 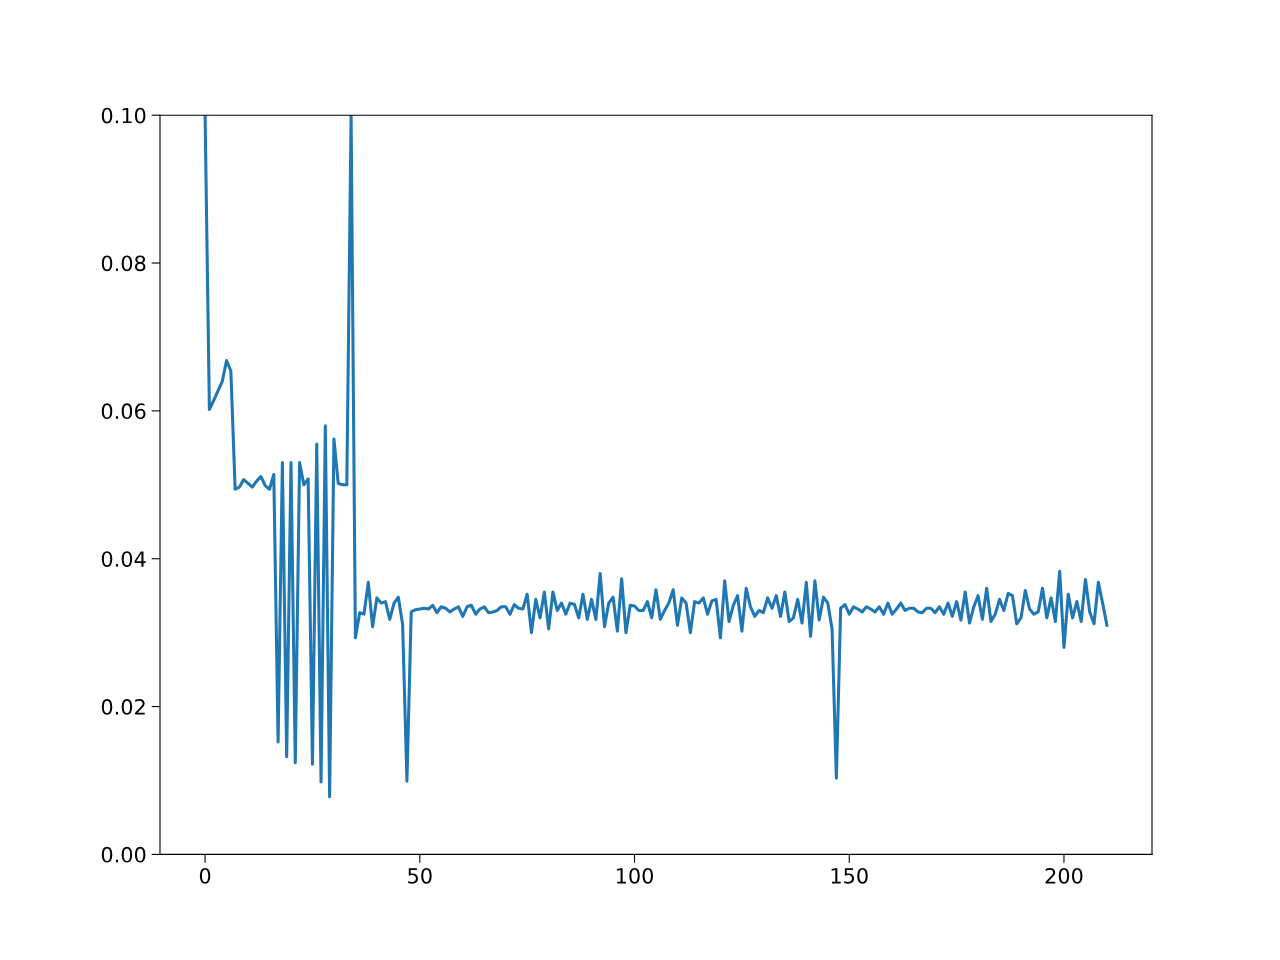 I want to click on y-tick-label: 0.02, so click(x=123, y=707).